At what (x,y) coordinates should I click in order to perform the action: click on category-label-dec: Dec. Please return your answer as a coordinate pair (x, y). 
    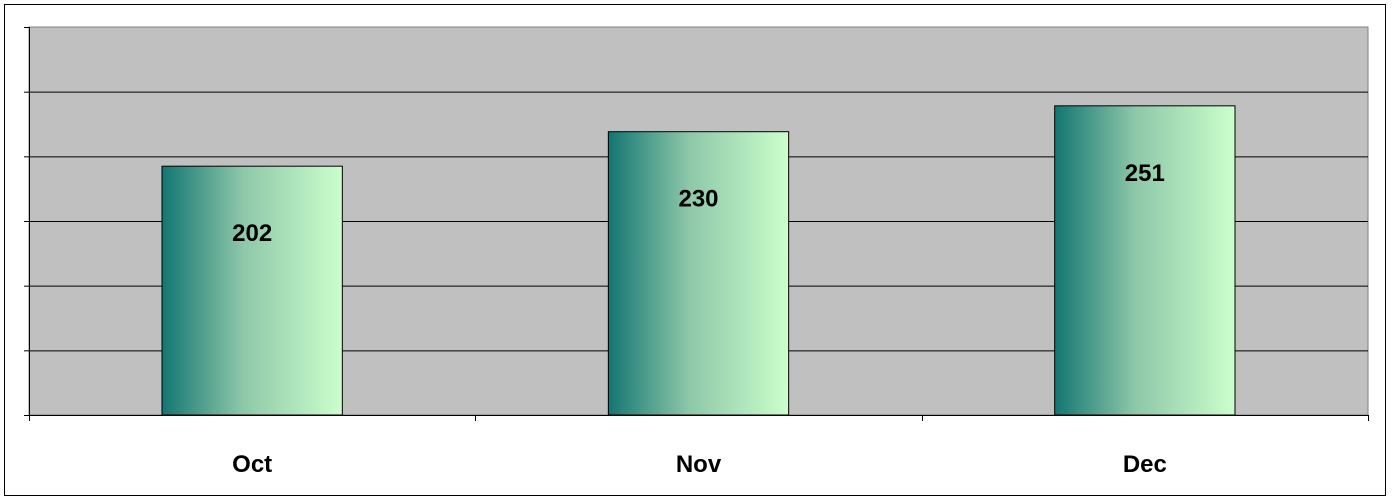
    Looking at the image, I should click on (1145, 464).